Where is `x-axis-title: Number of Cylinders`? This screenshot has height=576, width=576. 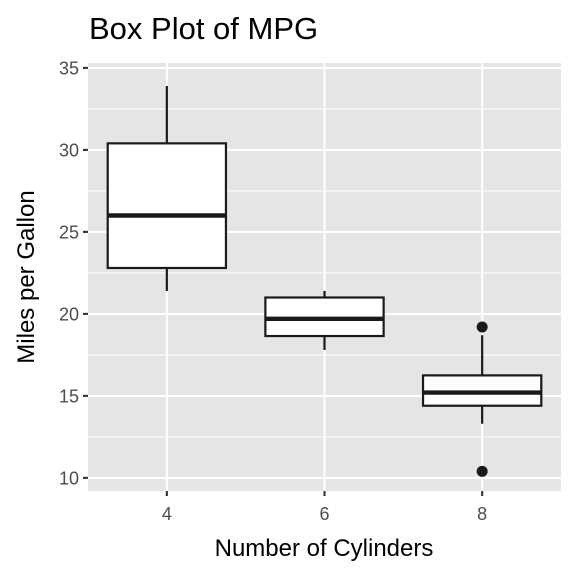 x-axis-title: Number of Cylinders is located at coordinates (324, 548).